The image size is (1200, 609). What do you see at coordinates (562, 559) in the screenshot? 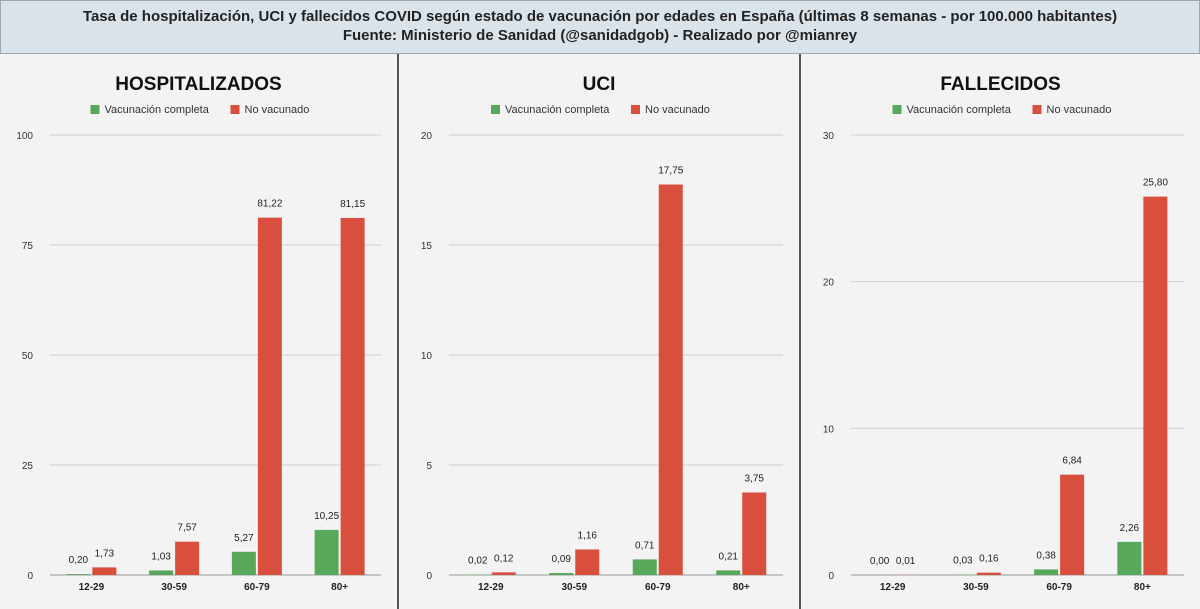
I see `data-label: 0,09` at bounding box center [562, 559].